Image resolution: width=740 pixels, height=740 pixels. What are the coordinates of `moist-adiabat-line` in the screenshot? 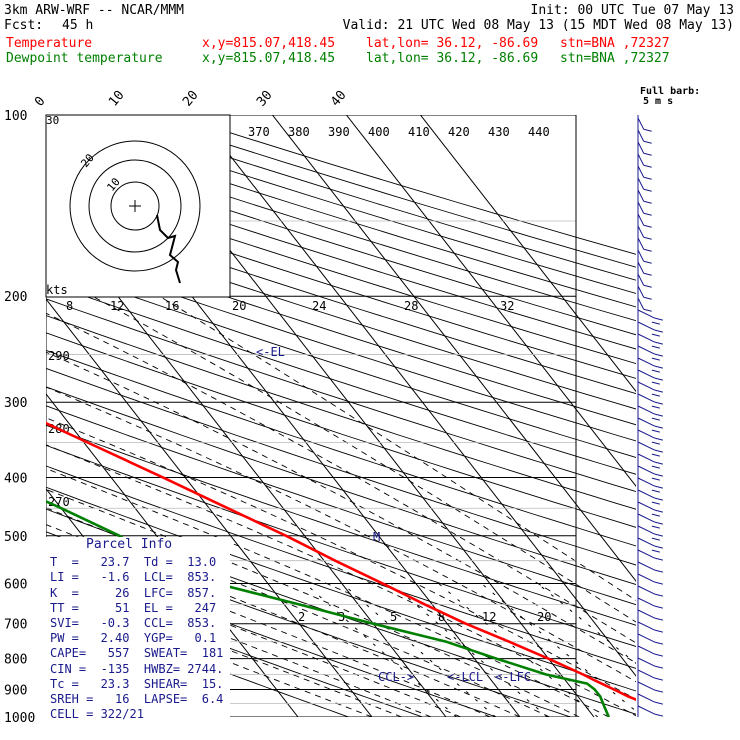 It's located at (224, 647).